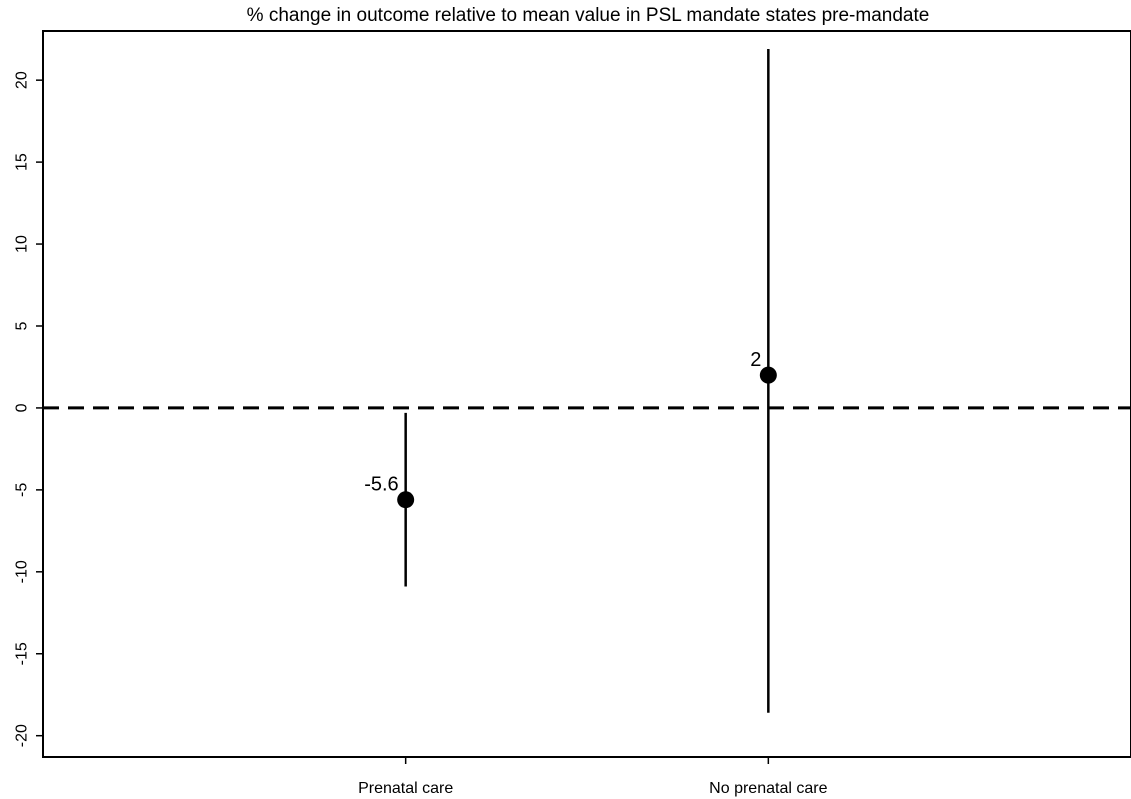 This screenshot has width=1131, height=799. I want to click on x-tick-label: No prenatal care, so click(768, 788).